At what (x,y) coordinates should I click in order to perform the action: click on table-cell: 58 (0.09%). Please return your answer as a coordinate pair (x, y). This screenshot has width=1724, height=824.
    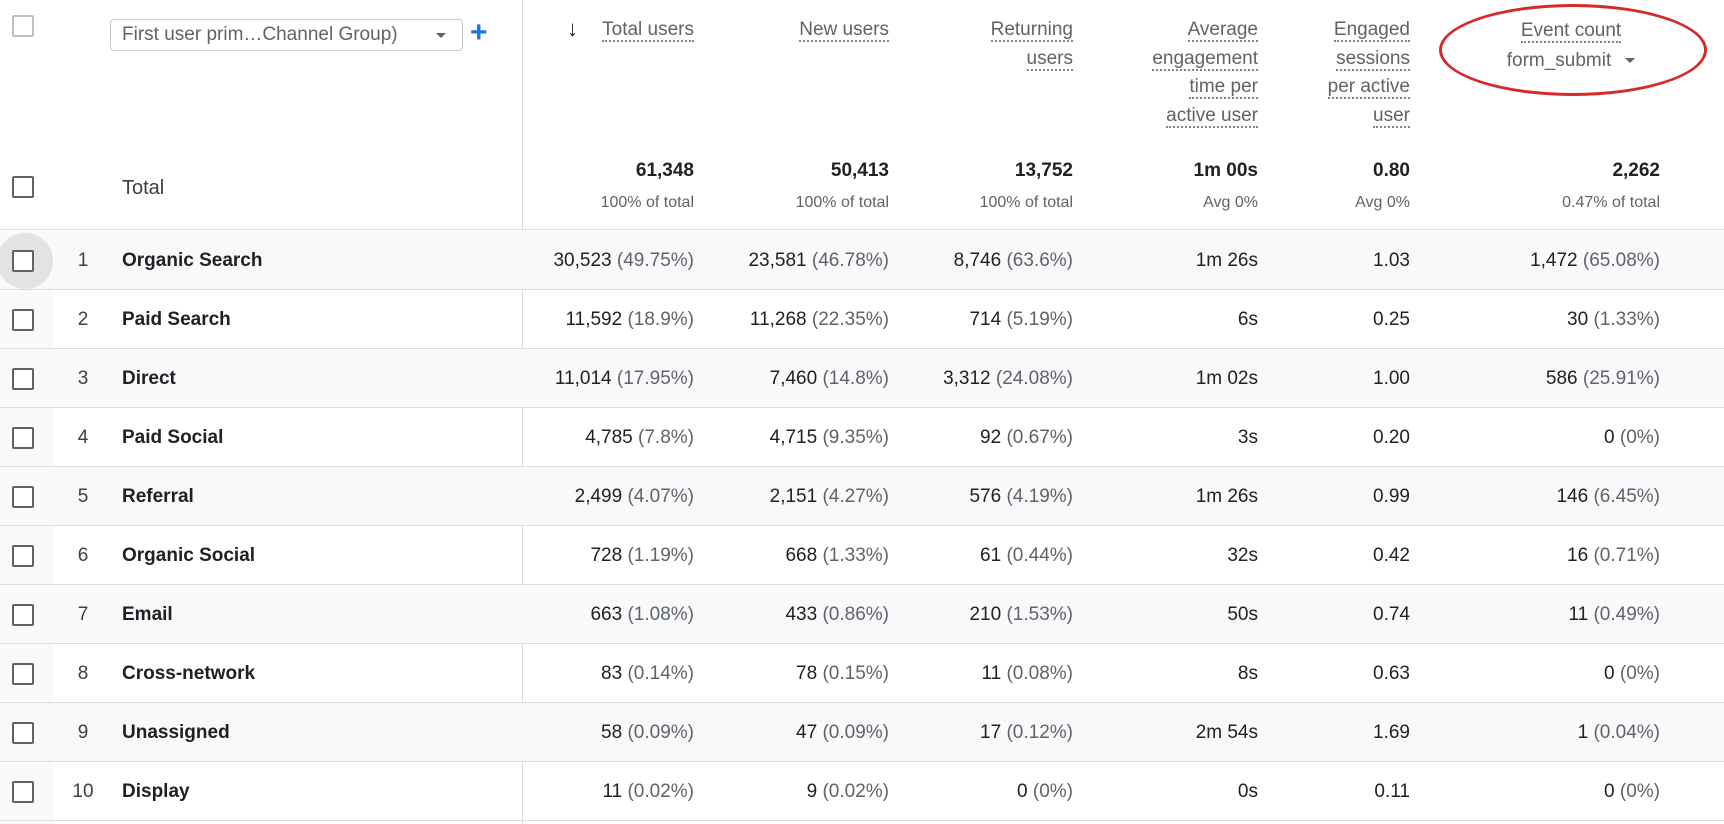
    Looking at the image, I should click on (564, 733).